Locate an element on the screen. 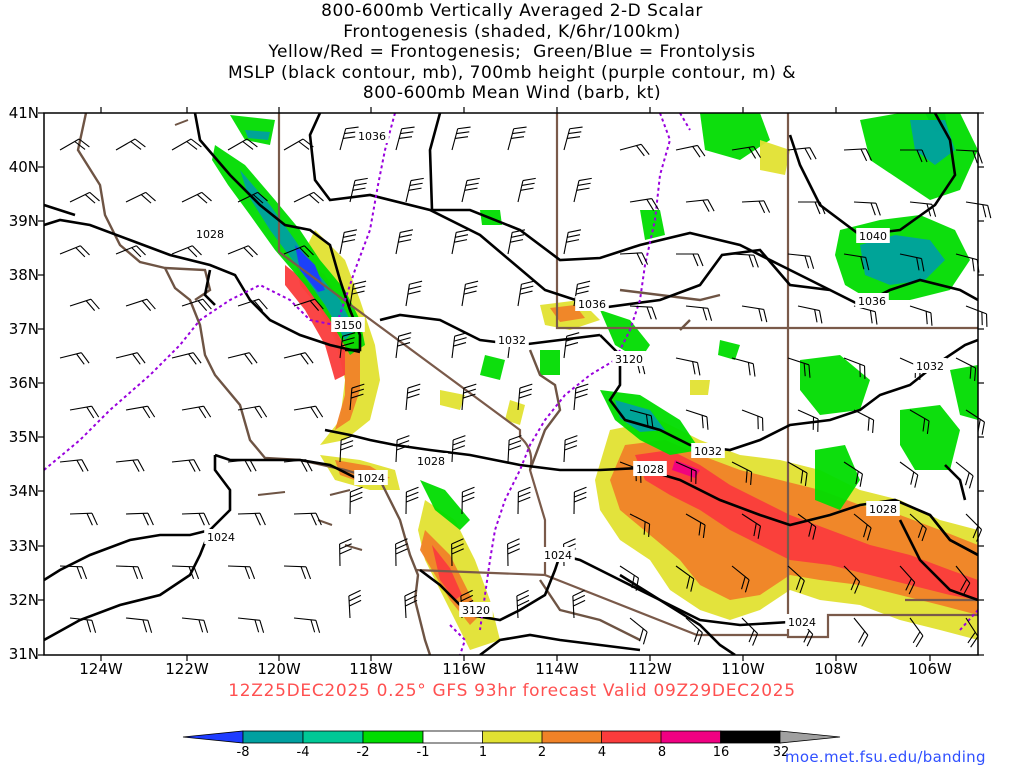  lat-label: 31N is located at coordinates (23, 654).